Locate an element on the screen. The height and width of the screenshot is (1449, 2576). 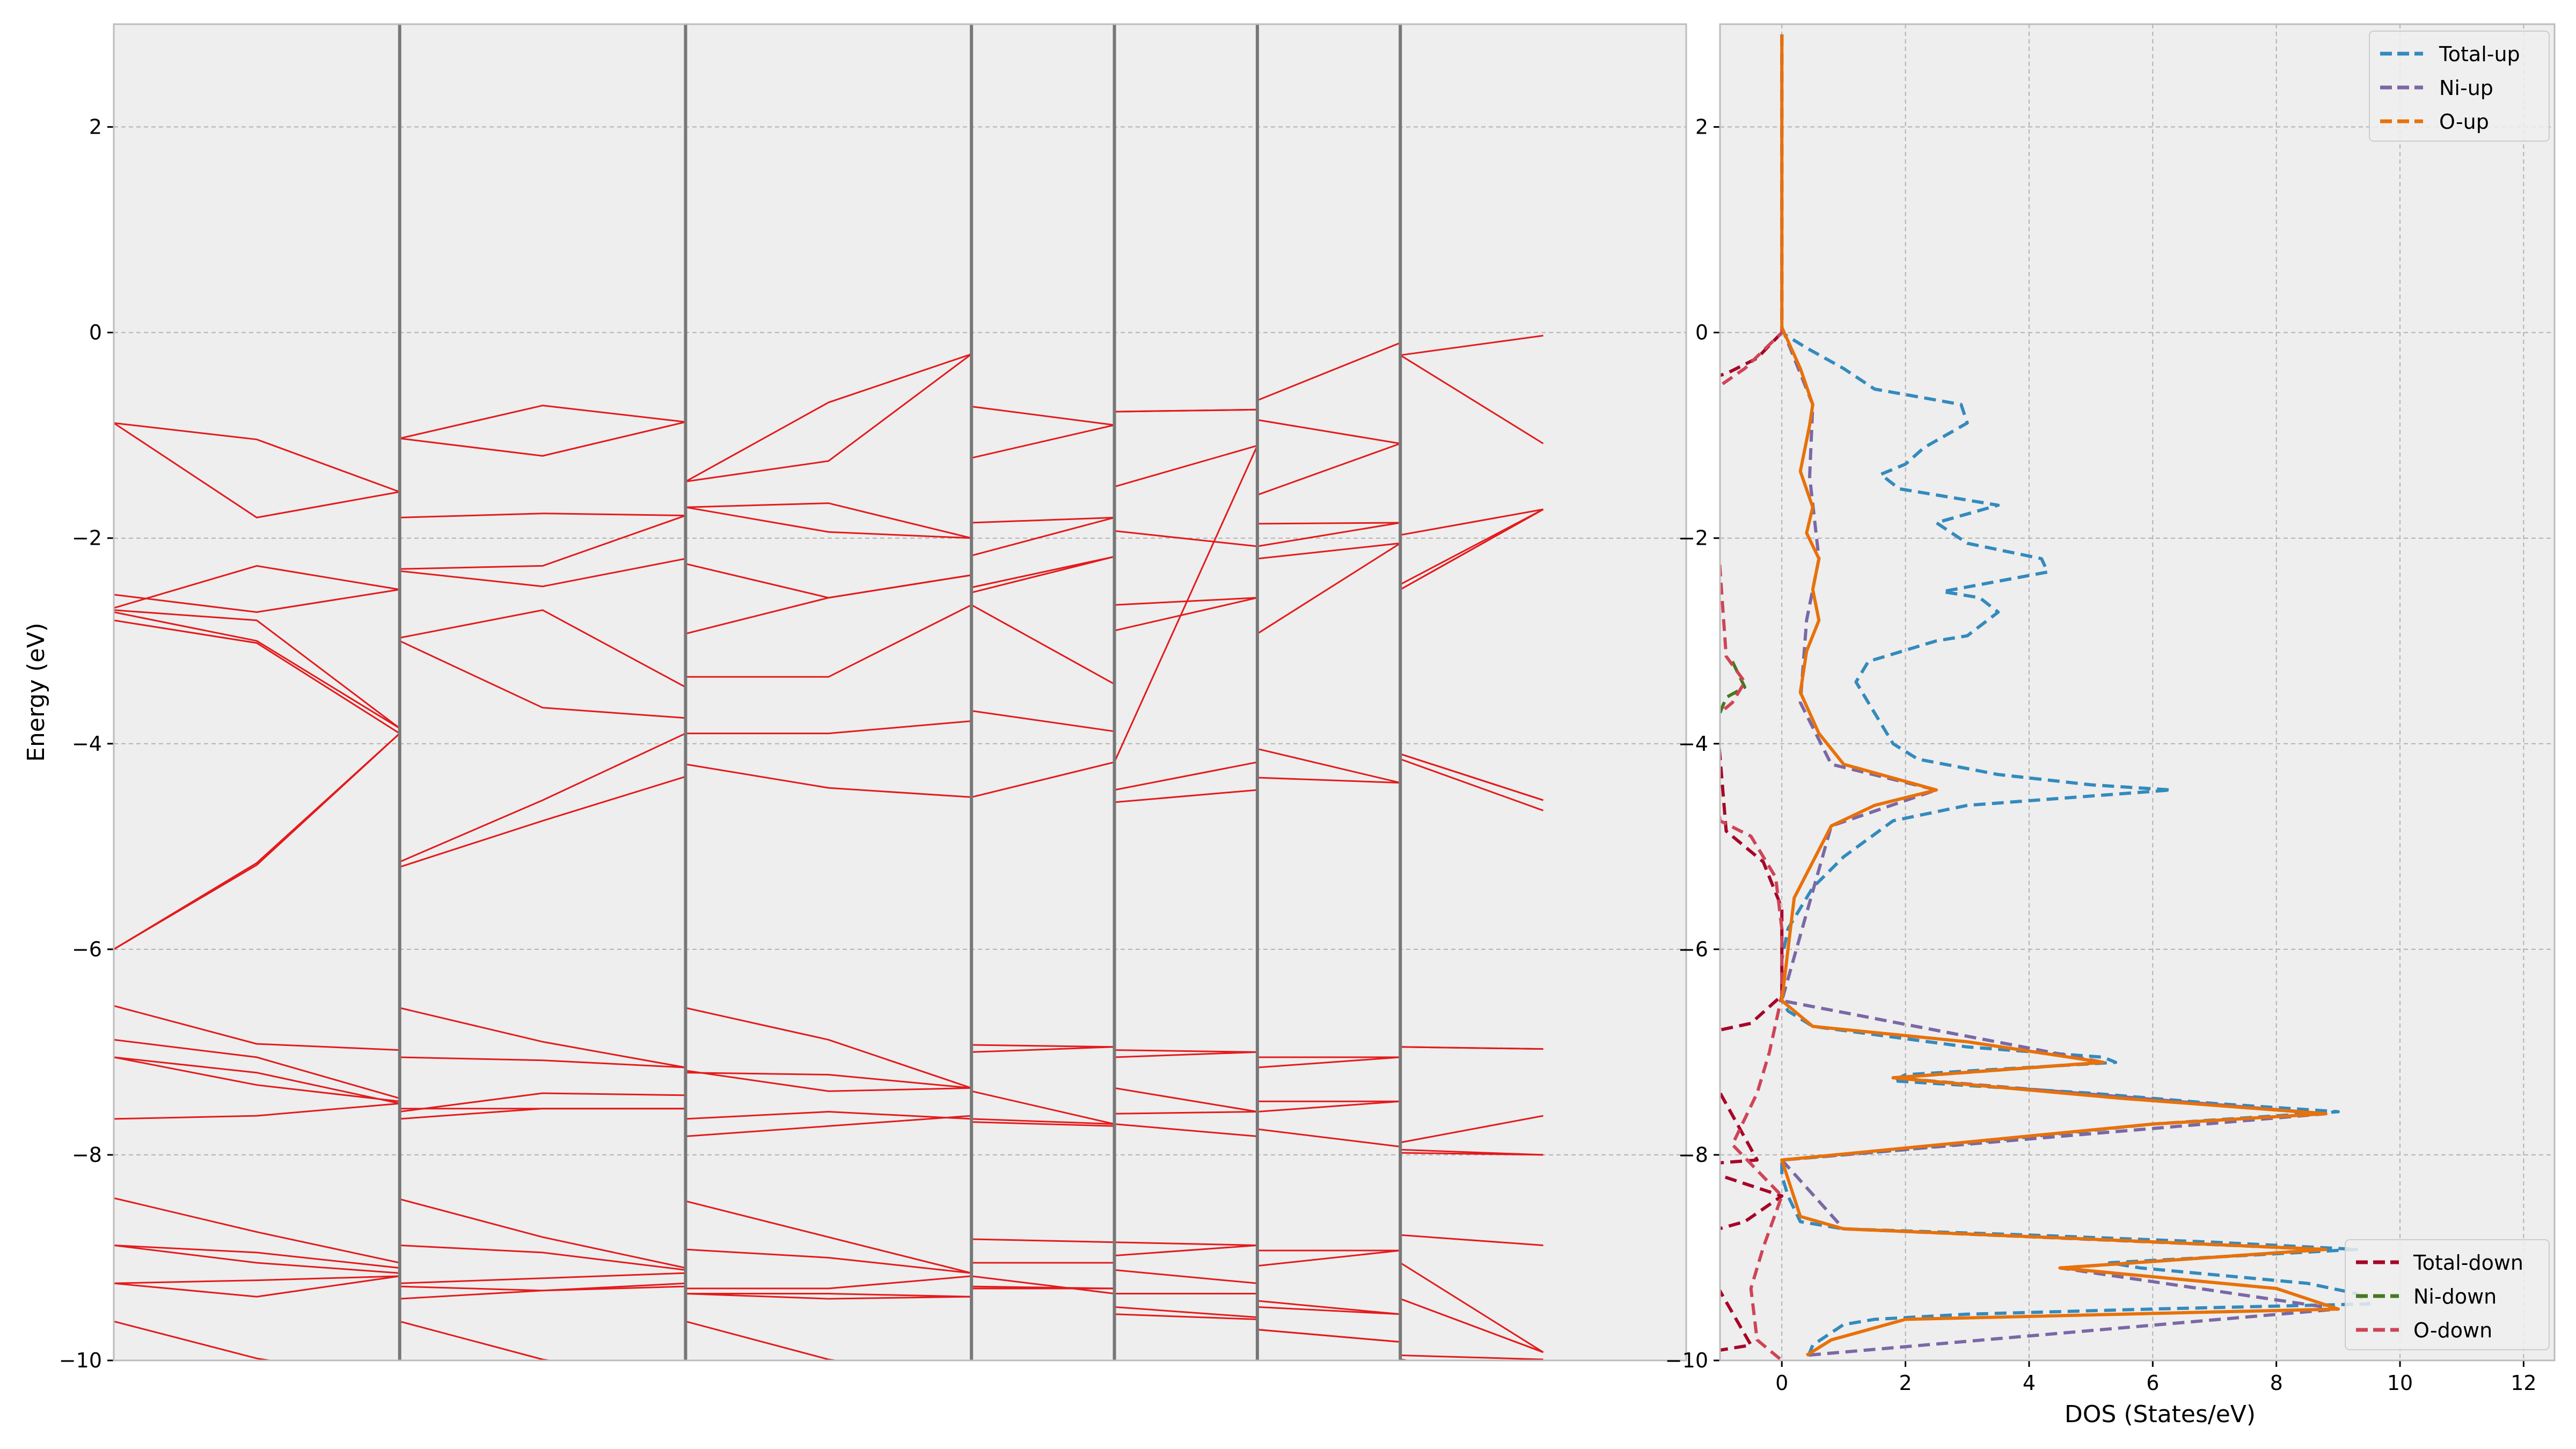
legend-lower: Total-down Ni-down O-down is located at coordinates (2447, 1294).